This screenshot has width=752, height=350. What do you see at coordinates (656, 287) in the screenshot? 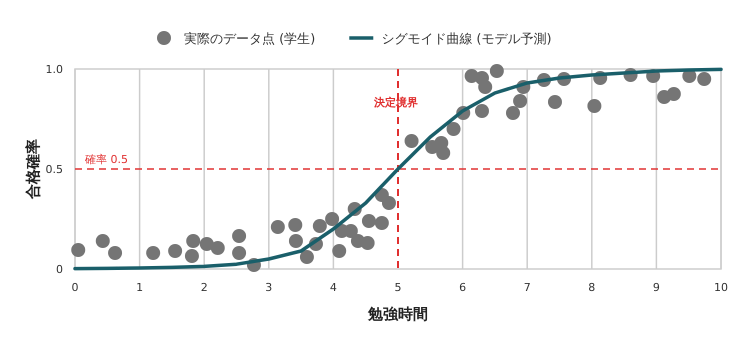
I see `x-tick-label: 9` at bounding box center [656, 287].